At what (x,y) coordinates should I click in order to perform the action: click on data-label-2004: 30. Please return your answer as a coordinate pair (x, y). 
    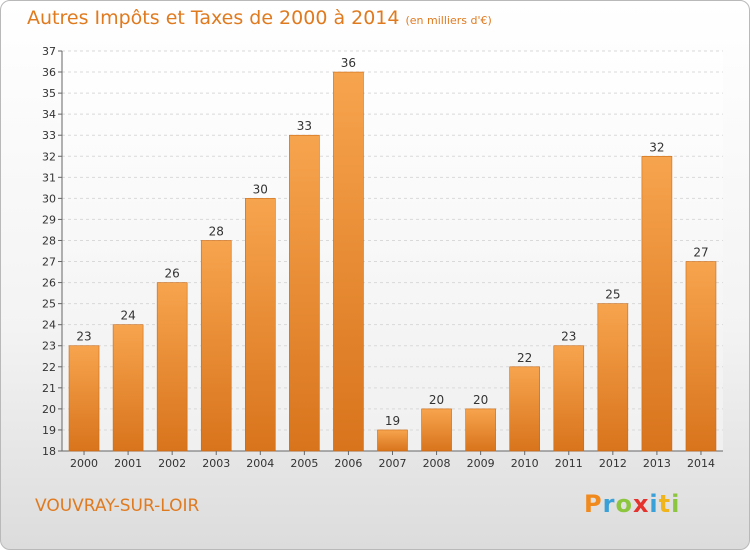
    Looking at the image, I should click on (260, 189).